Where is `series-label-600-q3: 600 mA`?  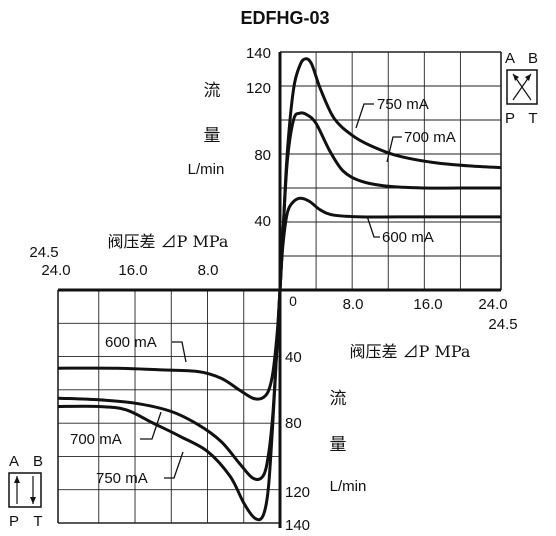
series-label-600-q3: 600 mA is located at coordinates (131, 342).